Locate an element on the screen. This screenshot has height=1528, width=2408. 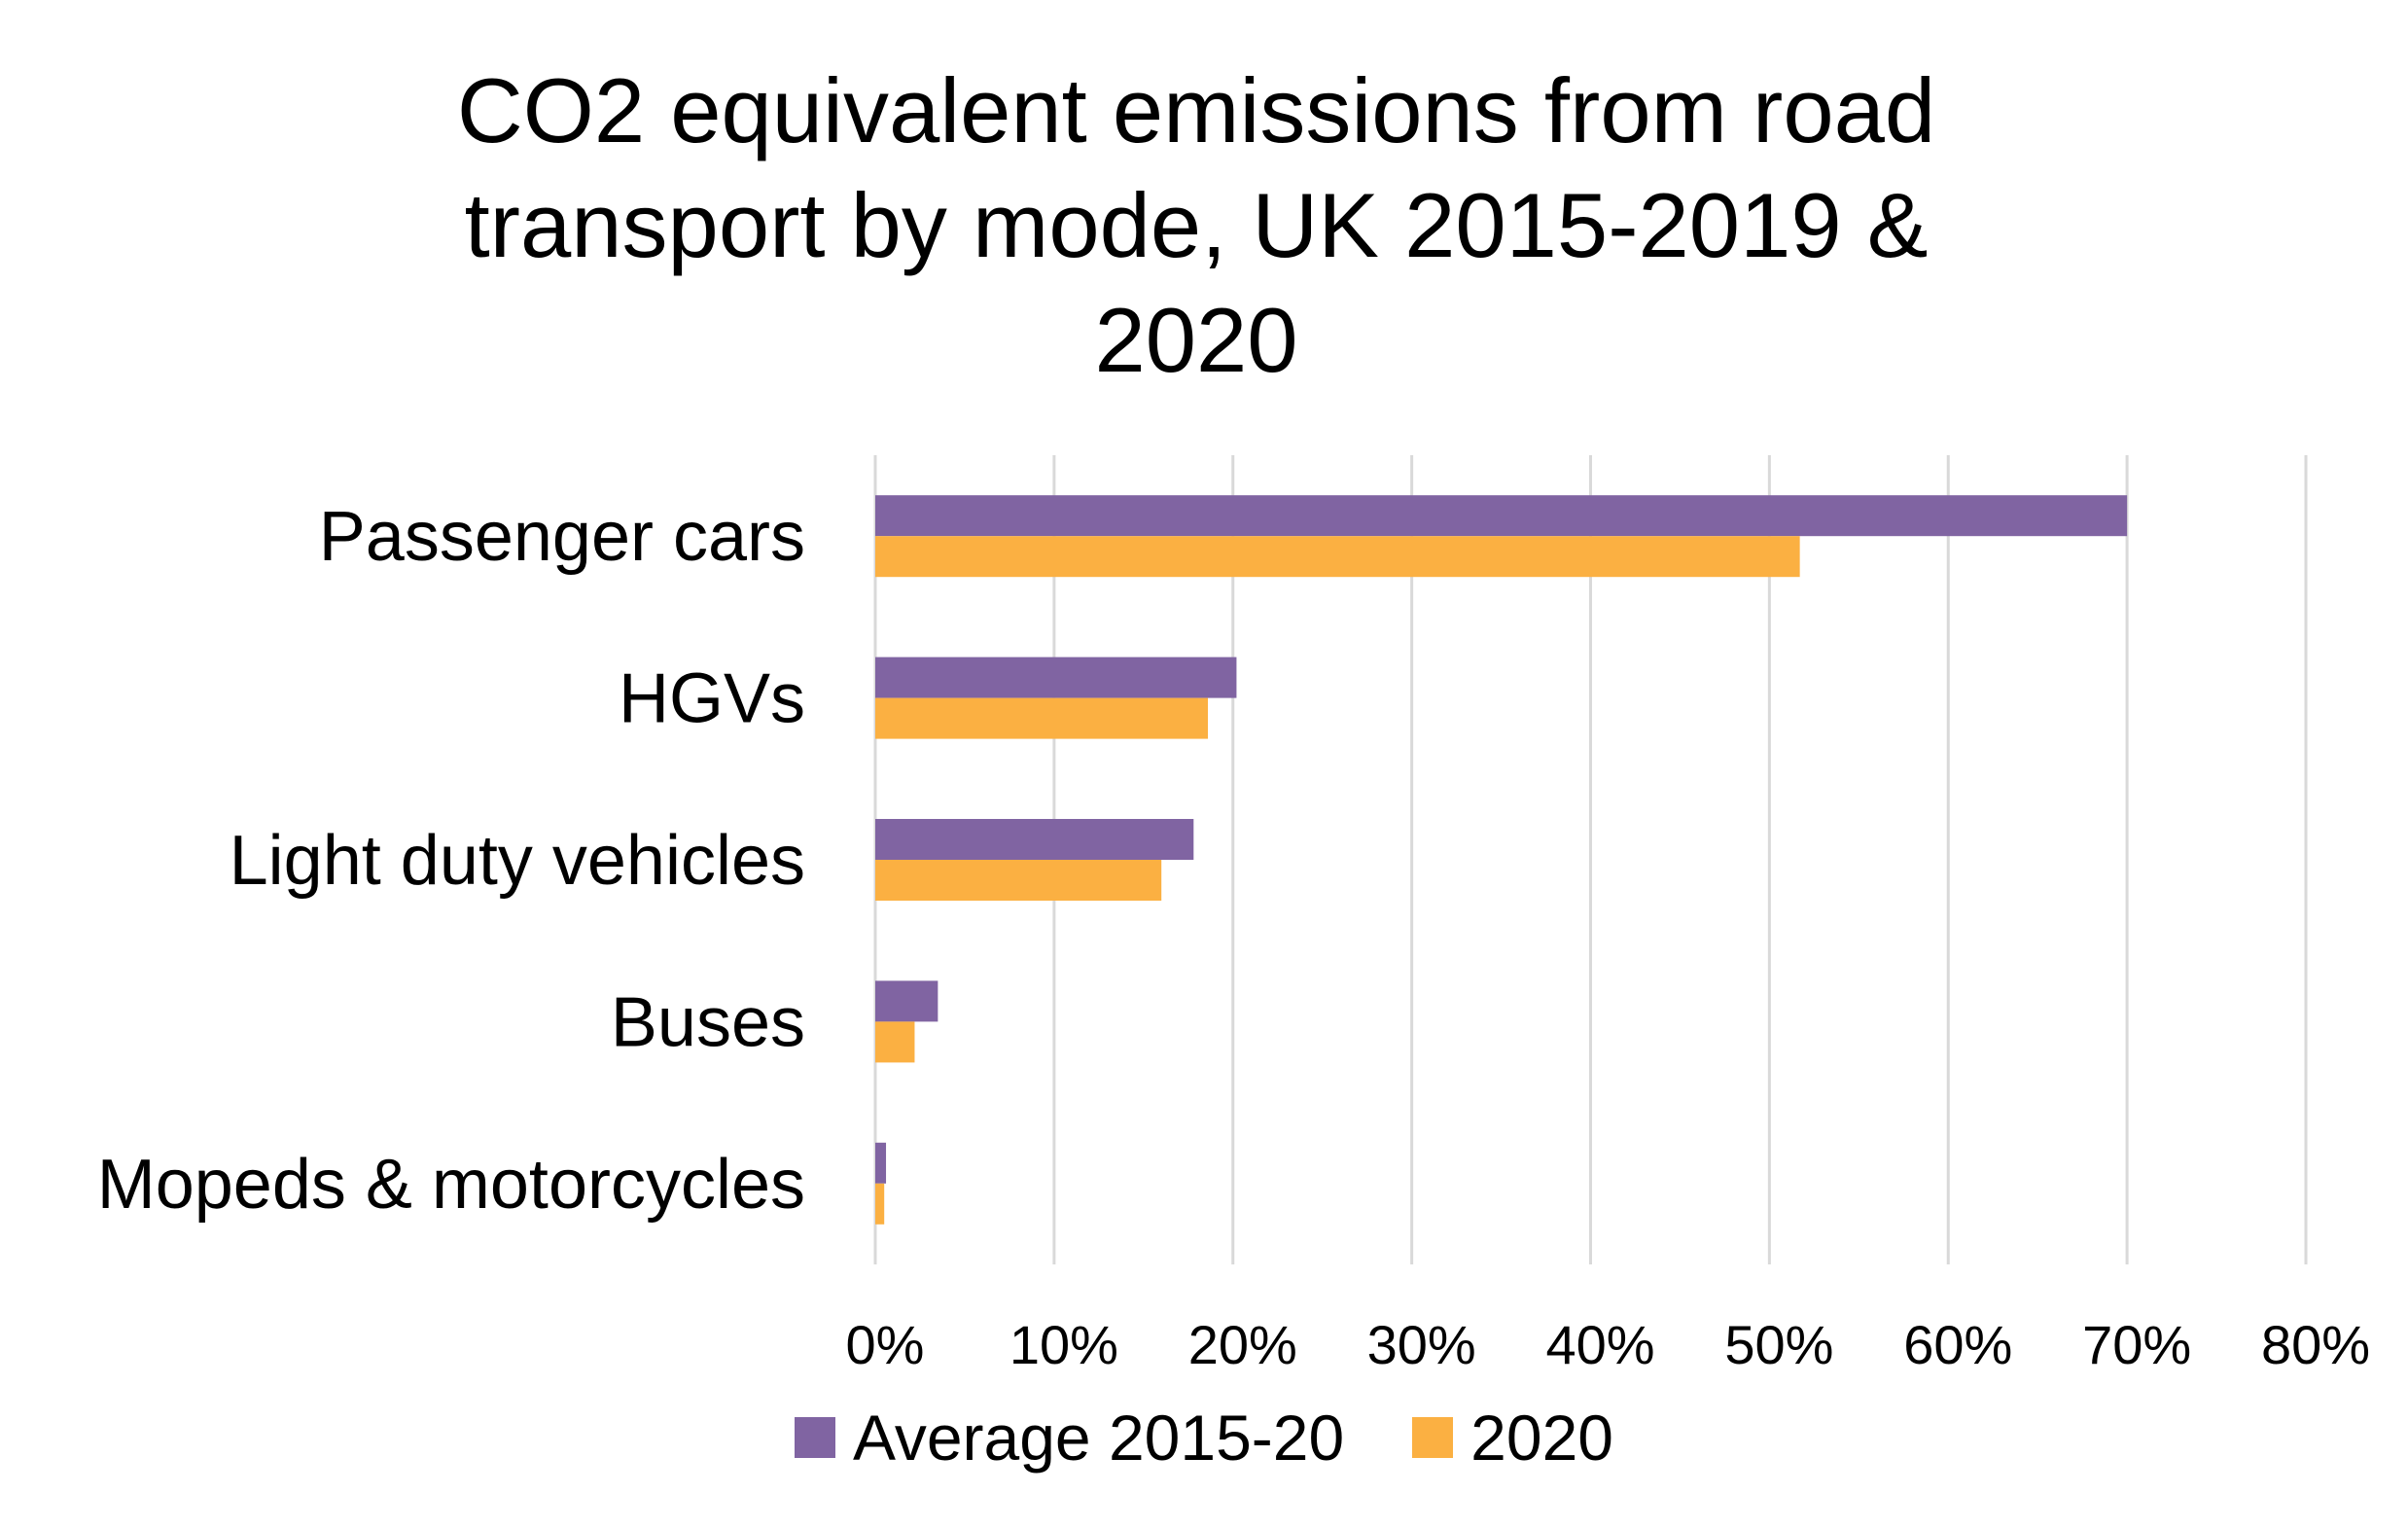
legend-item-average: Average 2015-20 is located at coordinates (1070, 1438).